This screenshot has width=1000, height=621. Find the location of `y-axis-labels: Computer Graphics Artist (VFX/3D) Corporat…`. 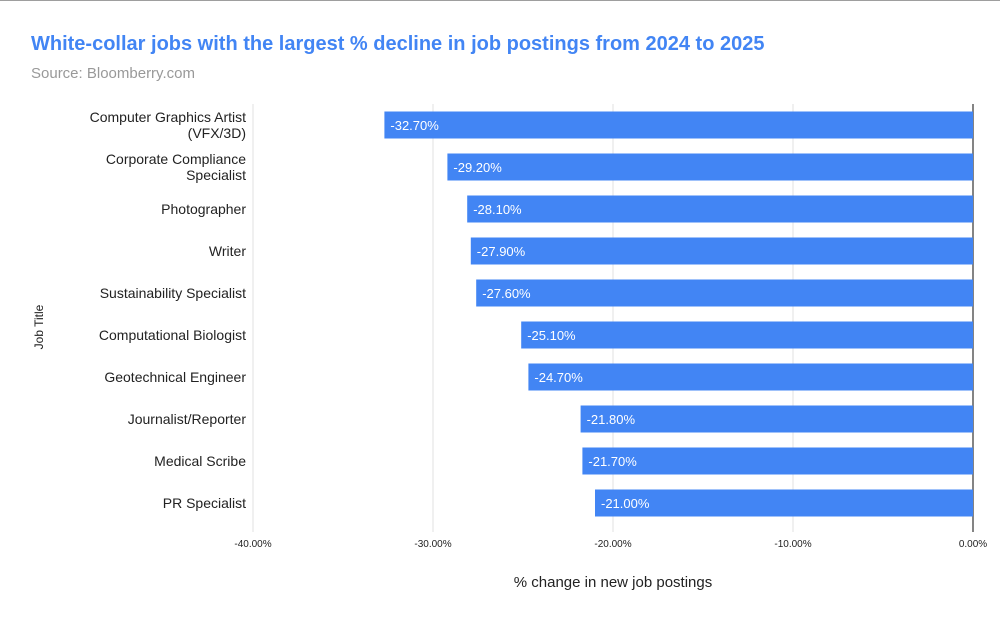

y-axis-labels: Computer Graphics Artist (VFX/3D) Corporat… is located at coordinates (168, 310).